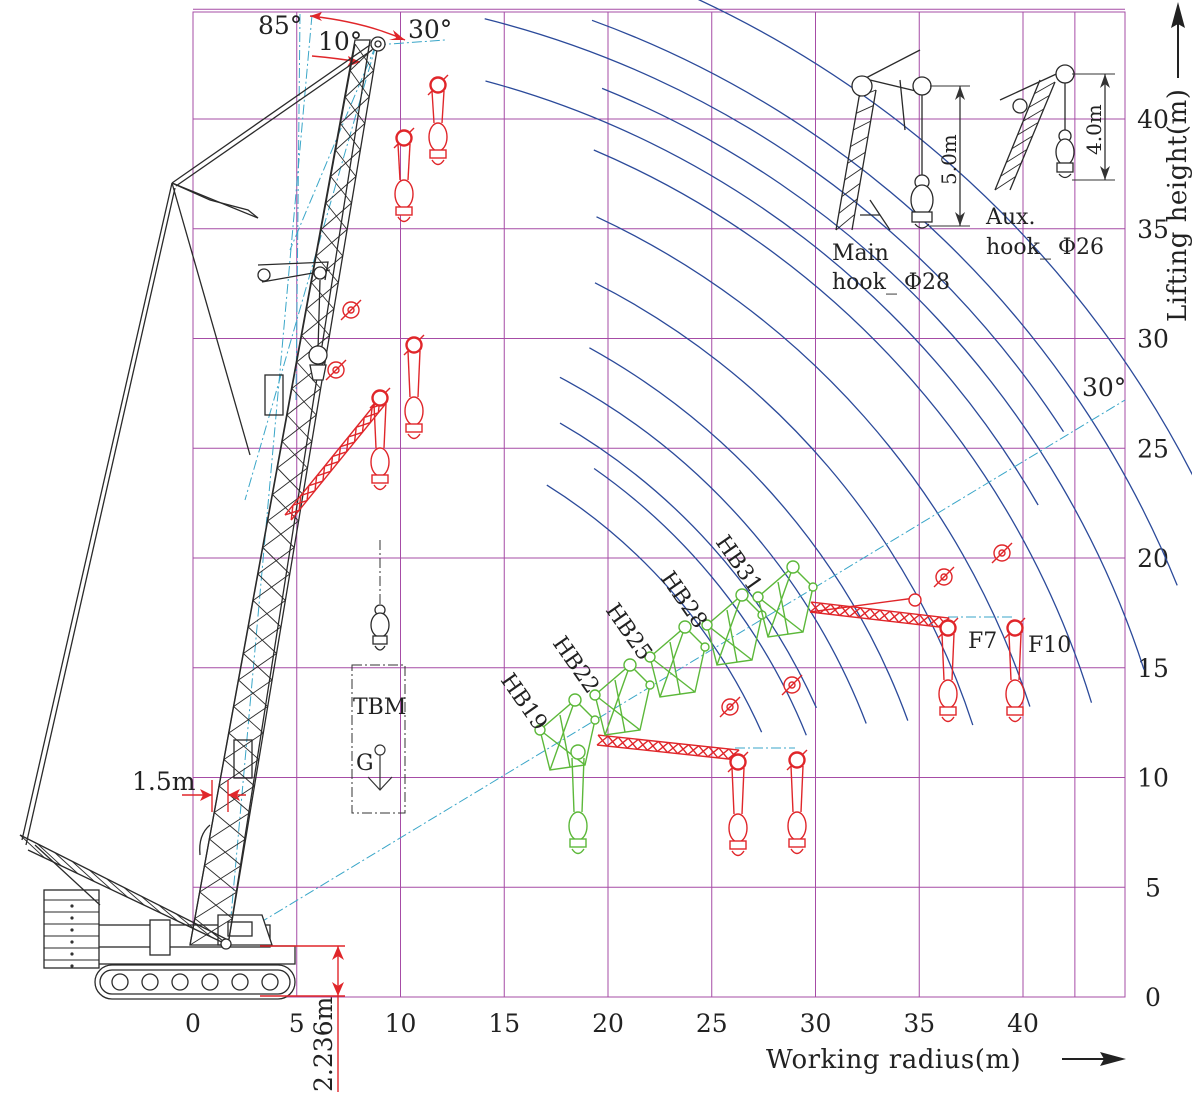 The width and height of the screenshot is (1192, 1097). Describe the element at coordinates (1094, 129) in the screenshot. I see `aux-hook-height: 4.0m` at that location.